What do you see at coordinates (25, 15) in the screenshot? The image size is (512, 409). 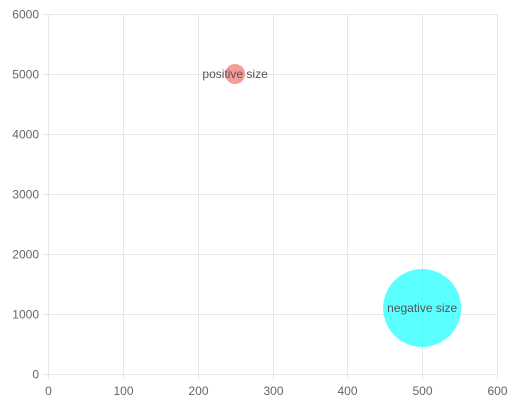 I see `y-tick-label: 6000` at bounding box center [25, 15].